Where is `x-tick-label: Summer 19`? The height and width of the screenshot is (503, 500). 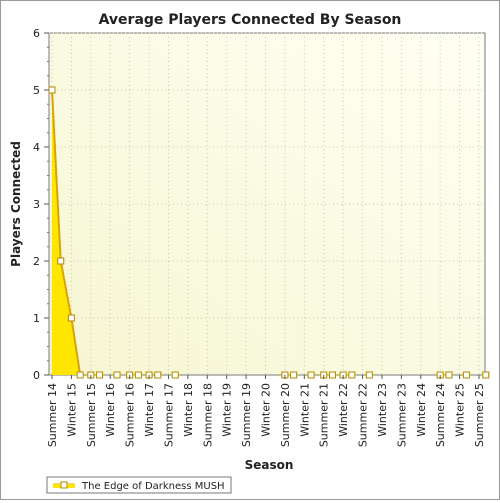 x-tick-label: Summer 19 is located at coordinates (246, 415).